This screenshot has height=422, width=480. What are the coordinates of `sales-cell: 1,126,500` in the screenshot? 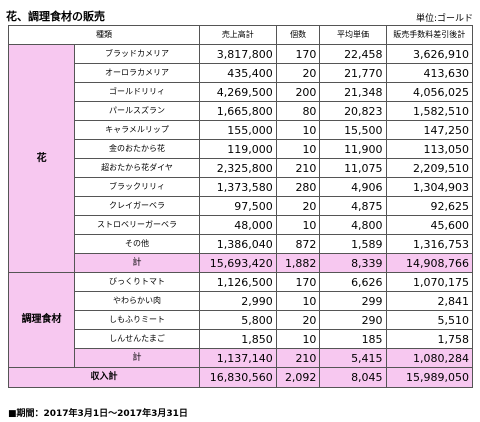 It's located at (237, 282).